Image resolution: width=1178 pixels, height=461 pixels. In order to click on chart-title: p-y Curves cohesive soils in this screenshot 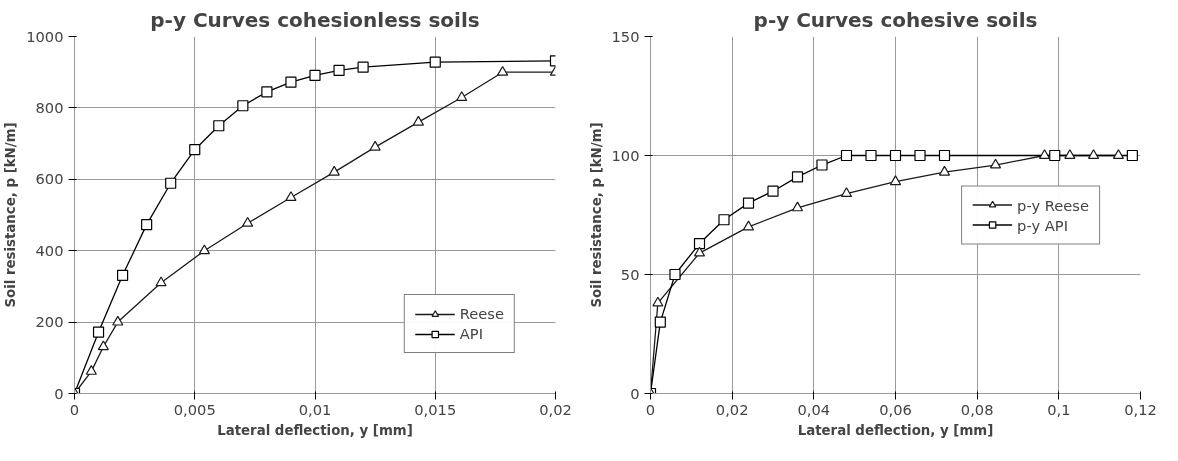, I will do `click(895, 19)`.